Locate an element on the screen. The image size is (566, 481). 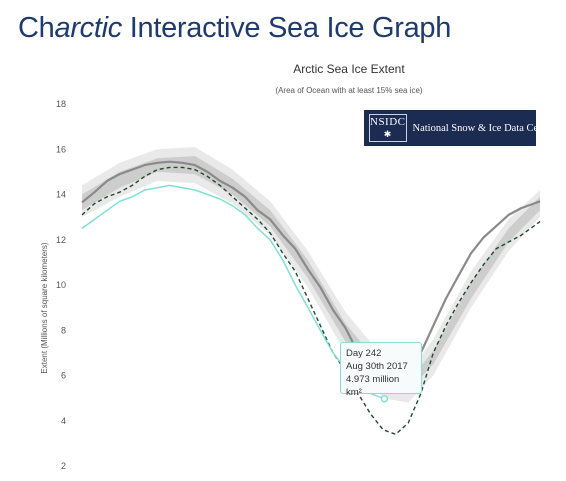
nsidc-logo-mark: NSIDC ✱ is located at coordinates (388, 128).